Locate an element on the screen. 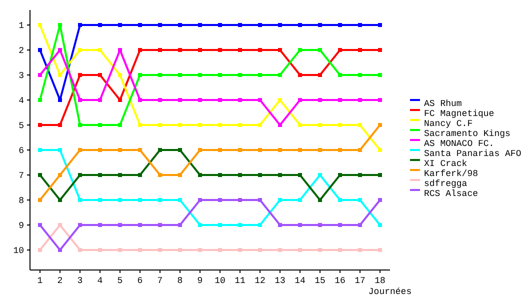 Image resolution: width=530 pixels, height=300 pixels. x-tick-label: 9 is located at coordinates (200, 281).